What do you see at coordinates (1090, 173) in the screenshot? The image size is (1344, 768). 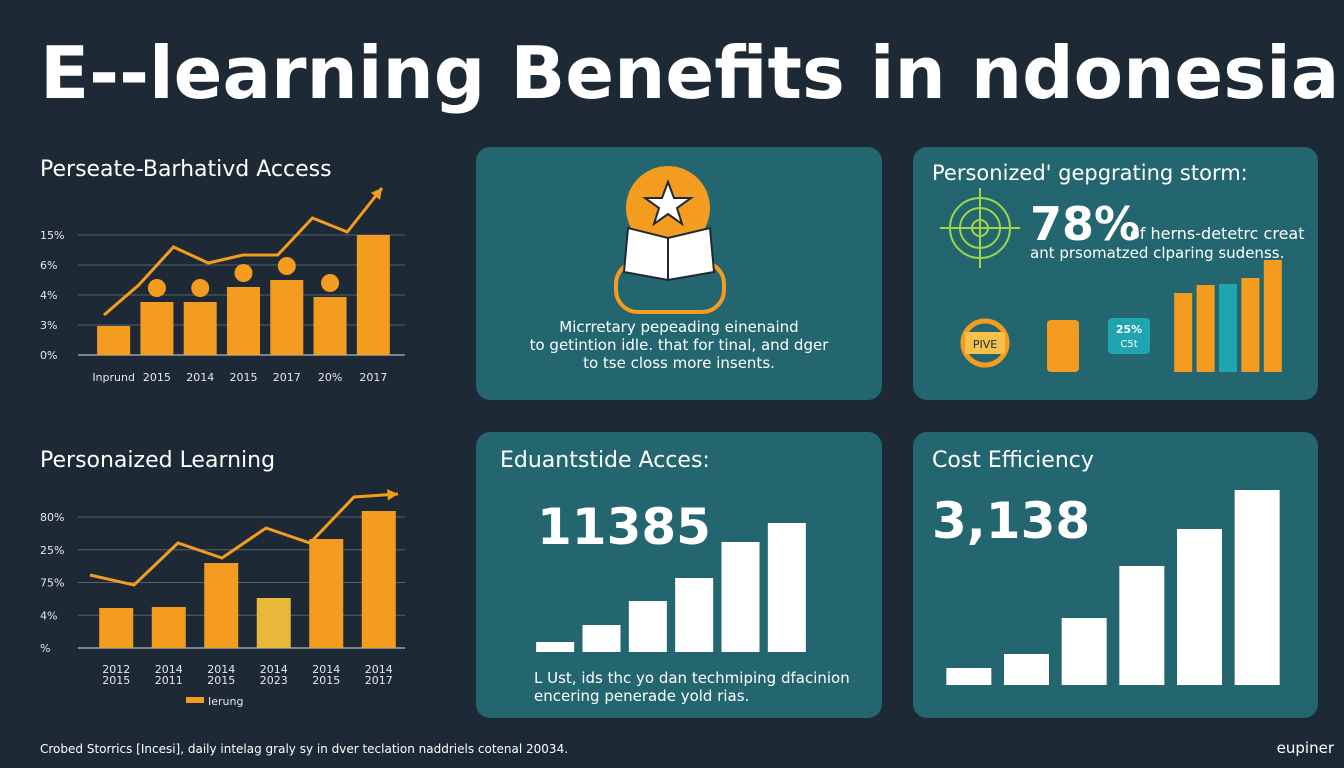 I see `panel-heading: Personized' gepgrating storm:` at bounding box center [1090, 173].